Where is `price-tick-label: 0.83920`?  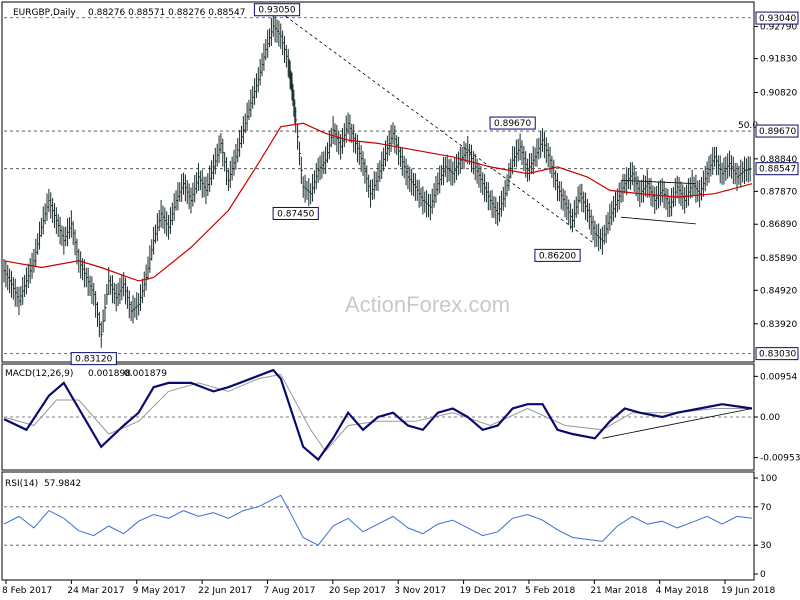 price-tick-label: 0.83920 is located at coordinates (778, 325).